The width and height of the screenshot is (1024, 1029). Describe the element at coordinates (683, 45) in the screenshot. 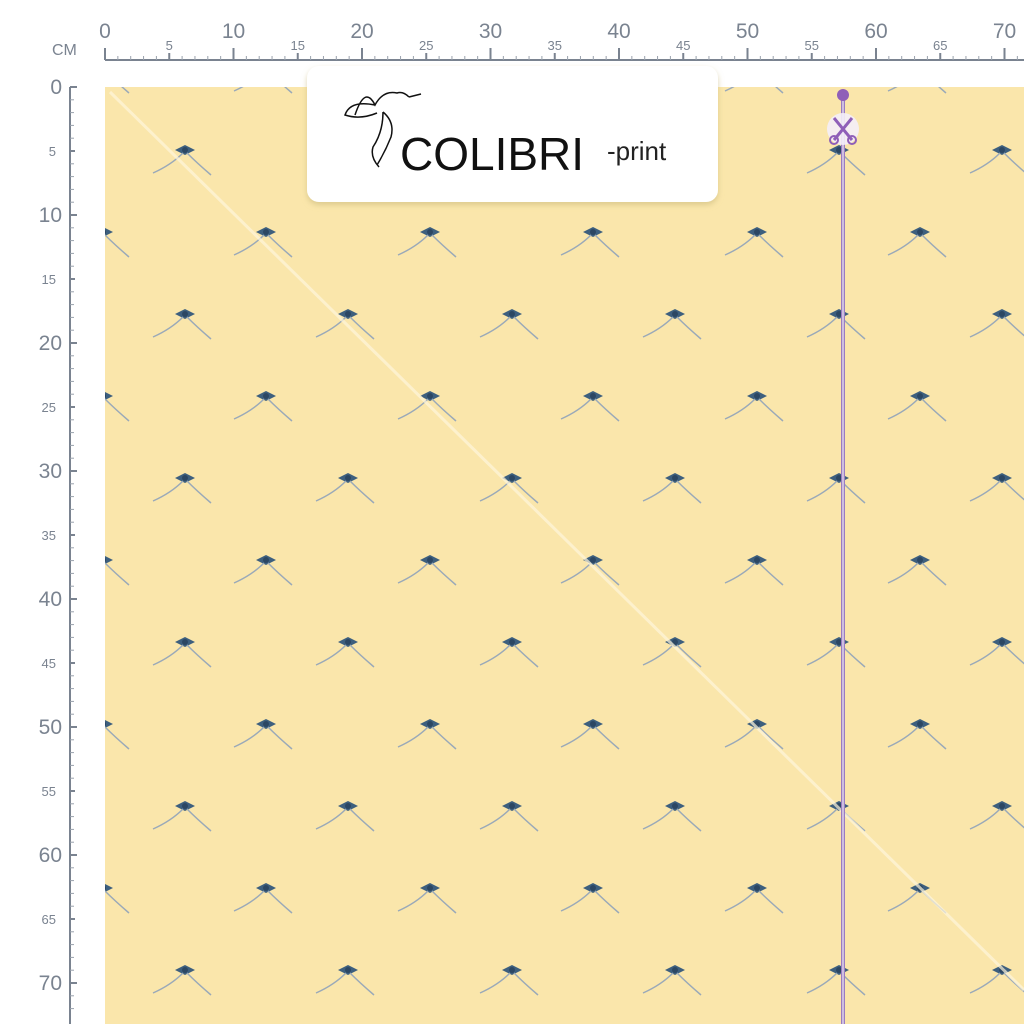

I see `top-ruler-label: 45` at that location.